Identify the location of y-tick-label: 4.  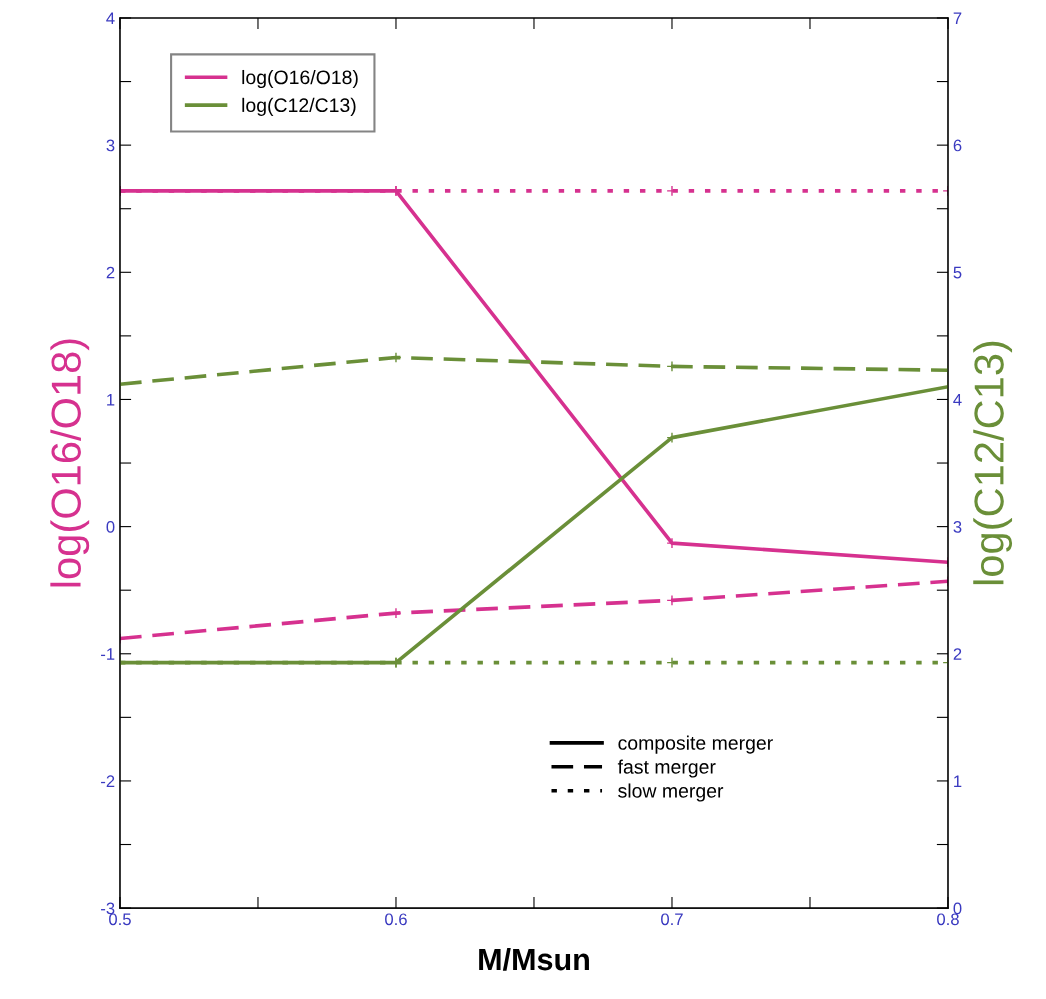
(110, 18).